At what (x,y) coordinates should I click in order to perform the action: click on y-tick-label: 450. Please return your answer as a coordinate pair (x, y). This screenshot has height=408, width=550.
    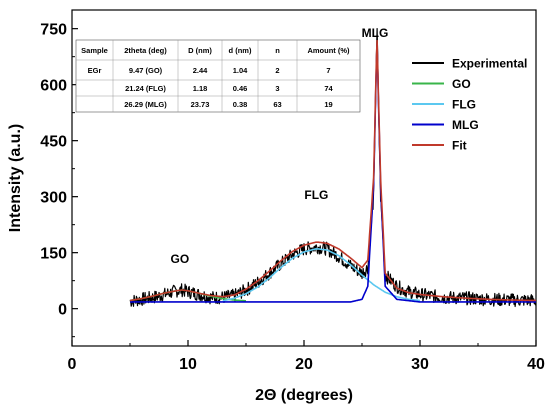
    Looking at the image, I should click on (53, 142).